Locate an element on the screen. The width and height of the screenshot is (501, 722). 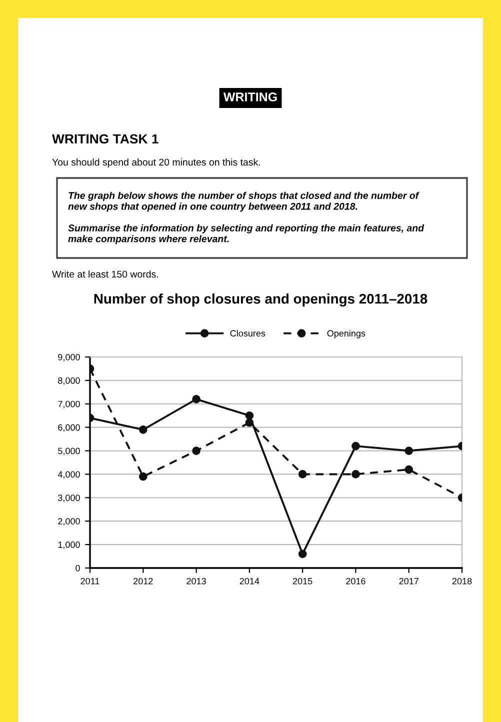
y-tick-label: 3,000 is located at coordinates (69, 498).